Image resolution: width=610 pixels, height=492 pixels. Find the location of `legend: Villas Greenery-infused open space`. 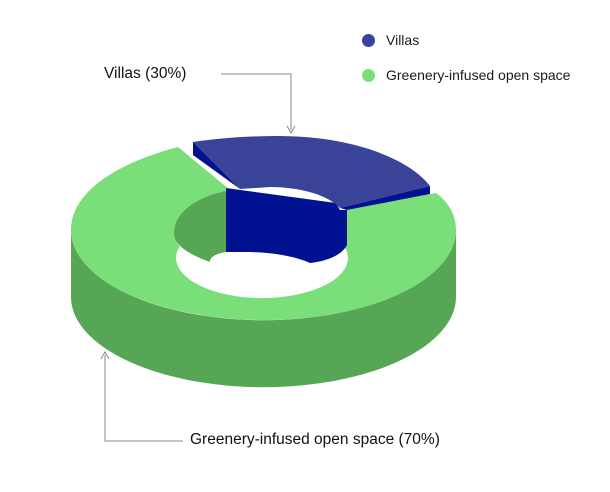

legend: Villas Greenery-infused open space is located at coordinates (466, 65).